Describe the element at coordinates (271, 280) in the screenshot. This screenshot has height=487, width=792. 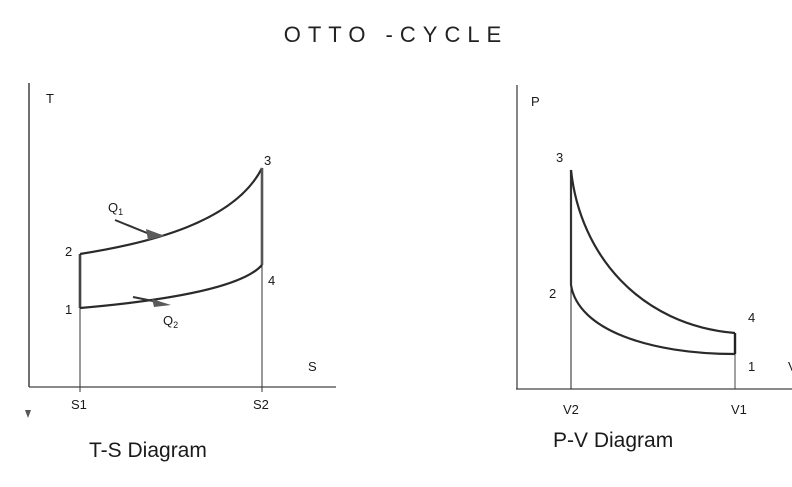
I see `ts-point-4-label: 4` at that location.